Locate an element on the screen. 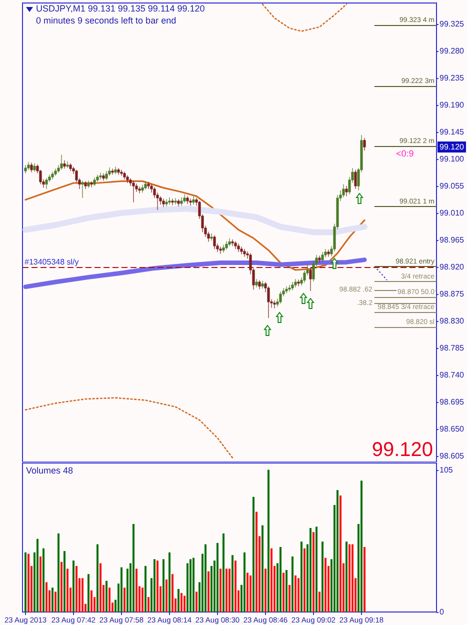  y-tick-label: 98.695 is located at coordinates (452, 402).